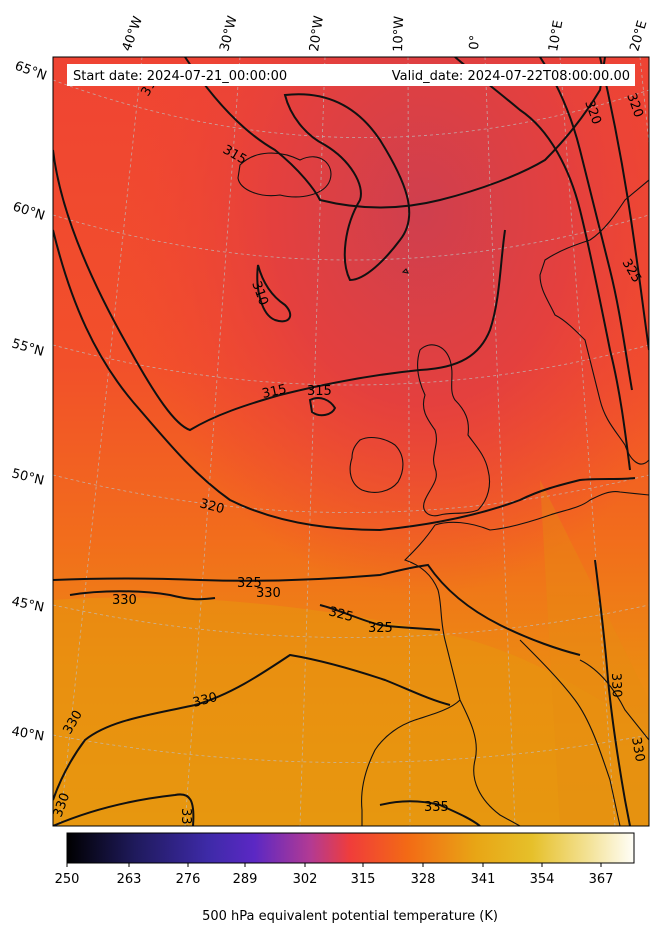 The image size is (659, 940). I want to click on colorbar-tick-label: 367, so click(601, 879).